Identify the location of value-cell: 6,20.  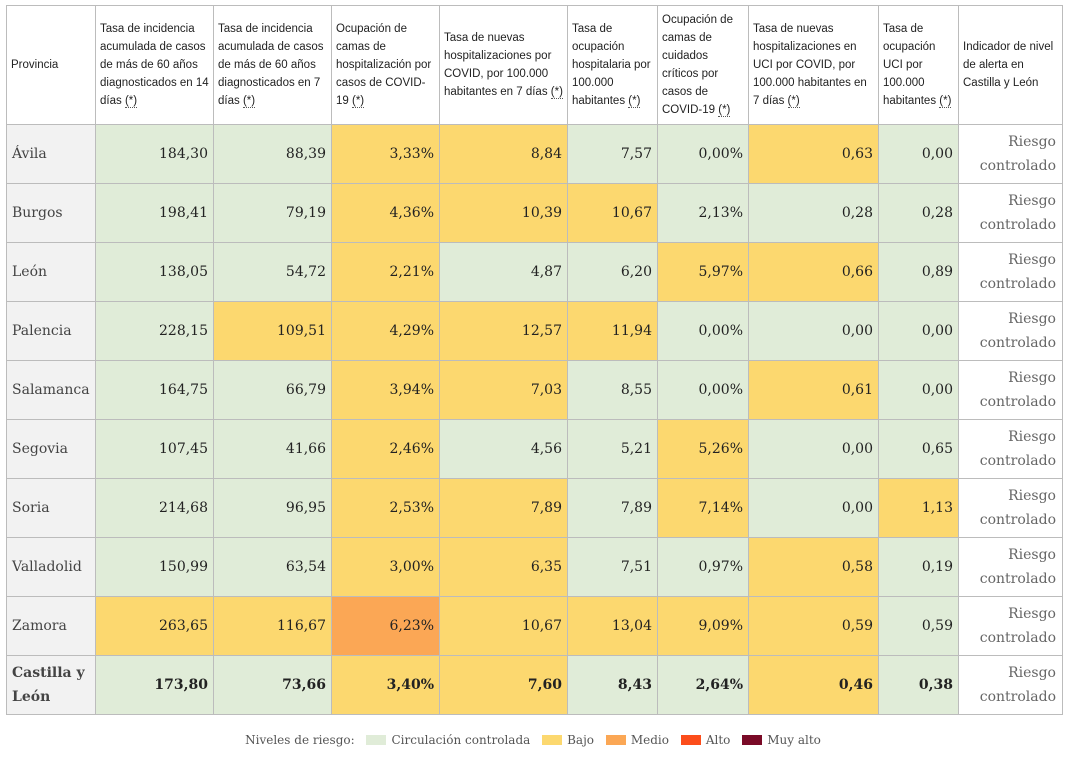
(612, 272).